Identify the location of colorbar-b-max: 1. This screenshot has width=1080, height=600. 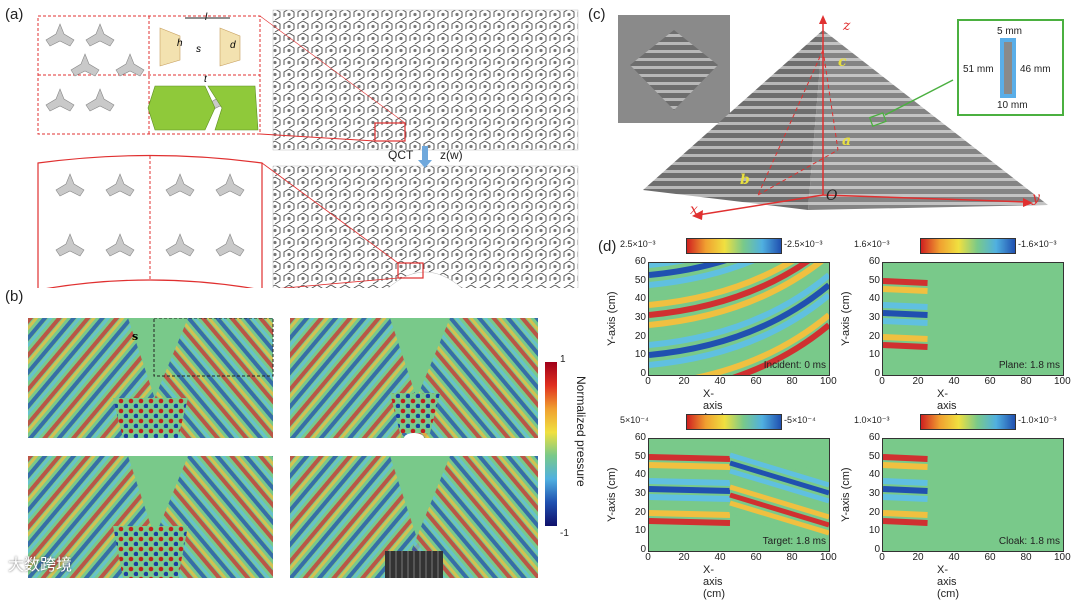
(563, 359).